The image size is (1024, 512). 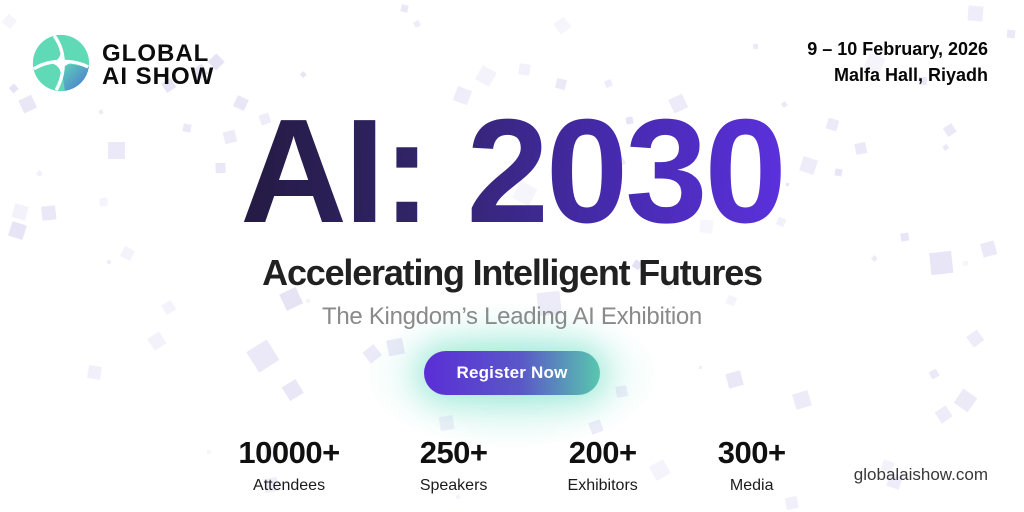 I want to click on stat-exhibitors-label: Exhibitors, so click(x=602, y=485).